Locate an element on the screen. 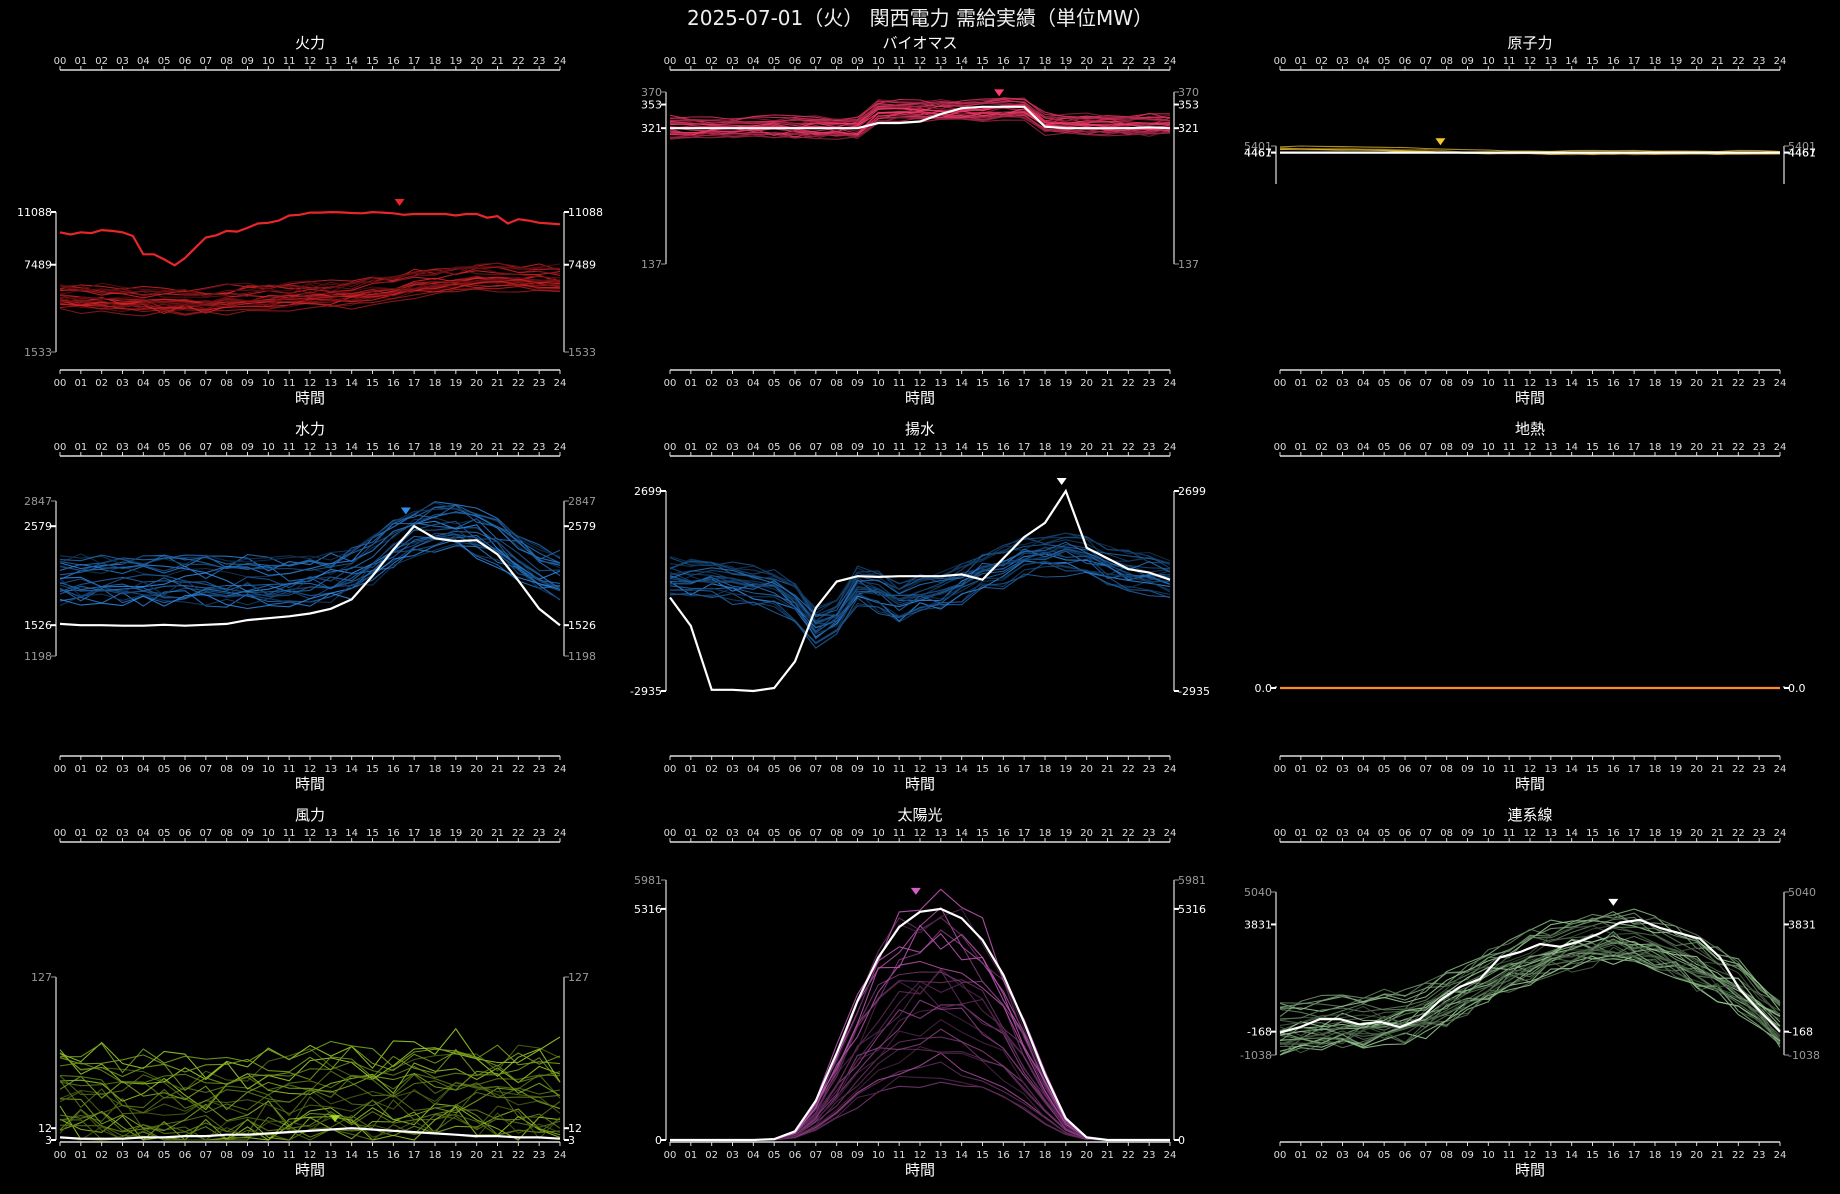  peak-marker-icon is located at coordinates (1440, 142).